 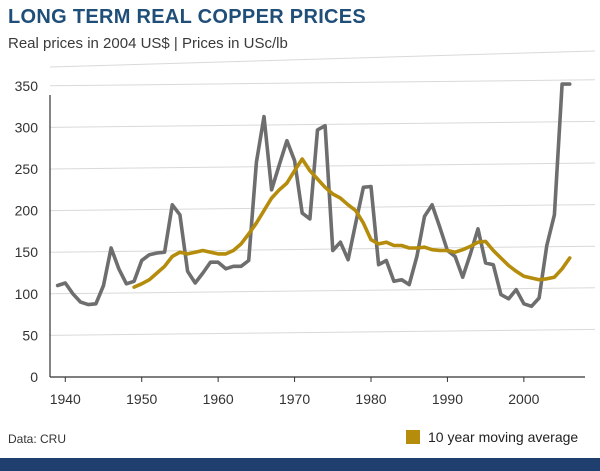 I want to click on y-tick-label-300: 300, so click(x=27, y=127).